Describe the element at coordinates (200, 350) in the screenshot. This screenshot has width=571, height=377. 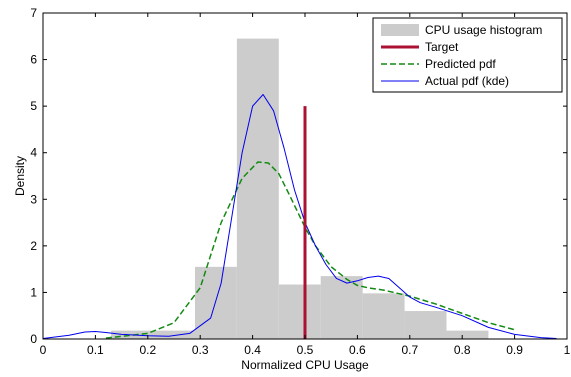
I see `x-tick-label: 0.3` at that location.